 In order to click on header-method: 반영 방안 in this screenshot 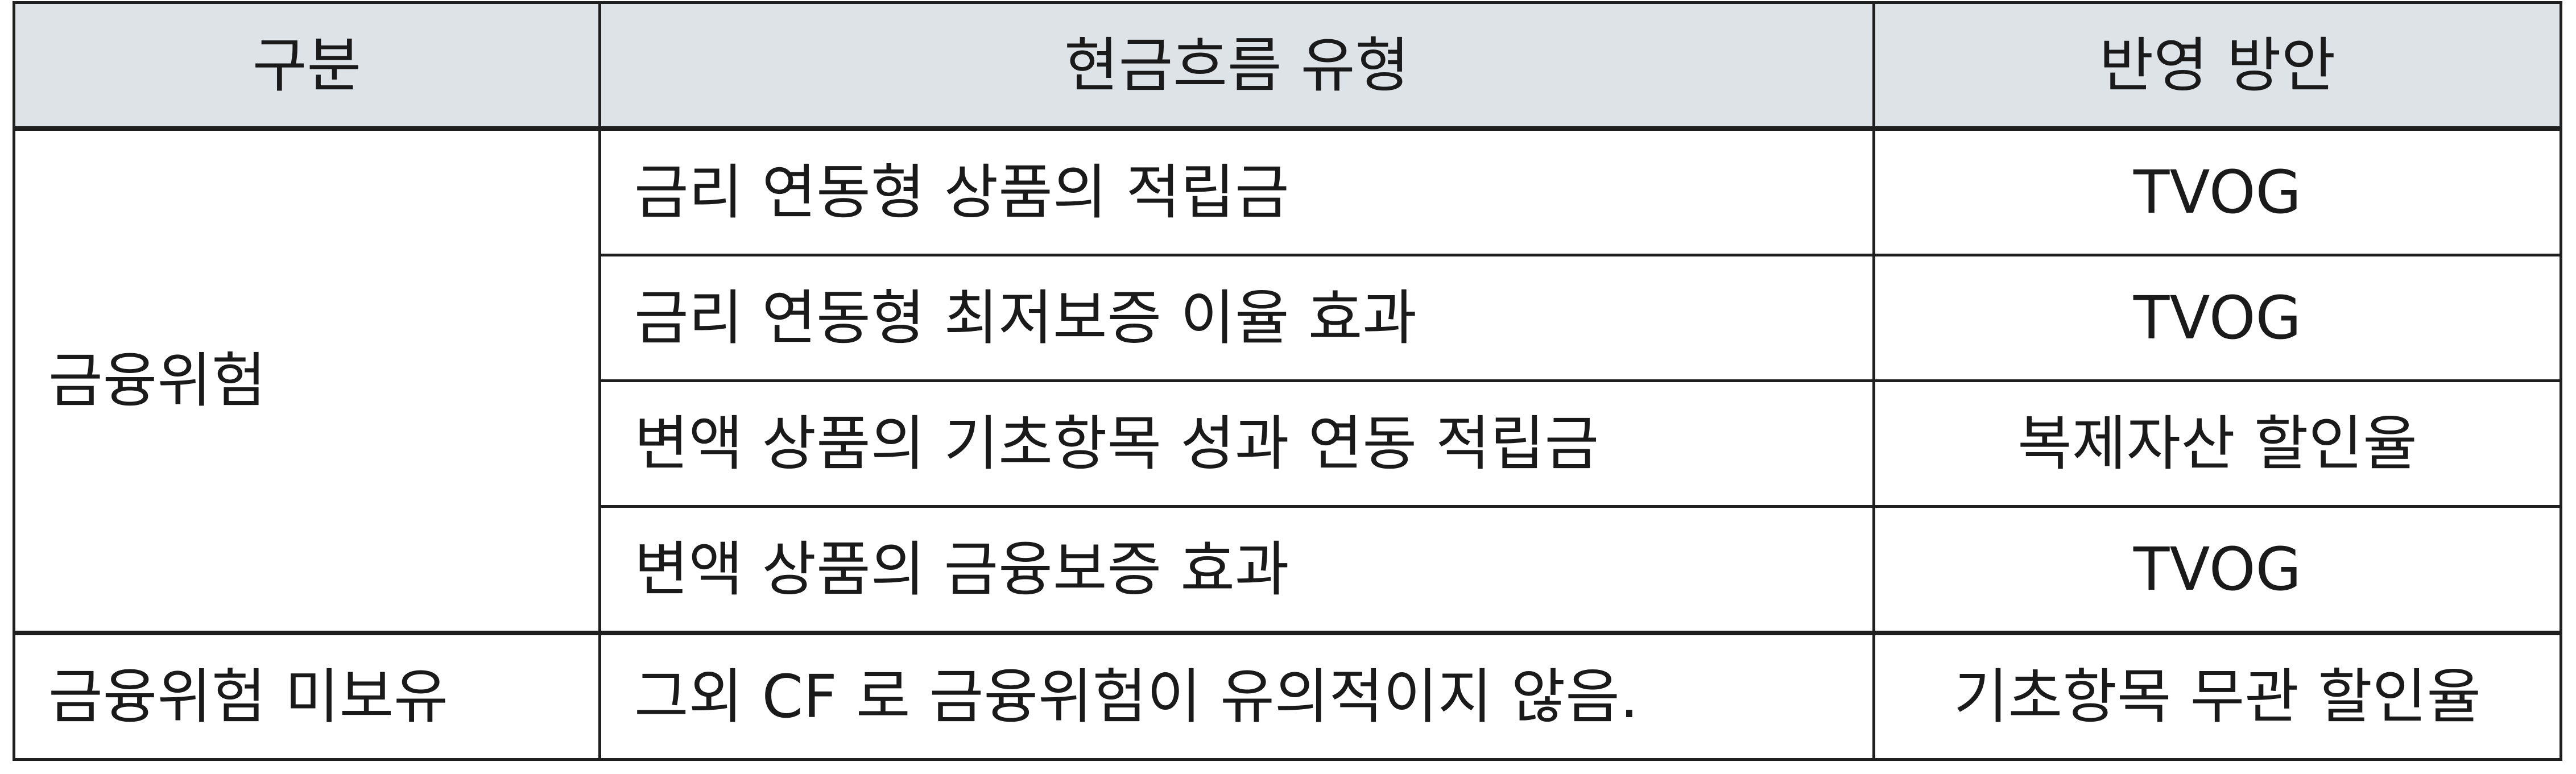, I will do `click(2217, 66)`.